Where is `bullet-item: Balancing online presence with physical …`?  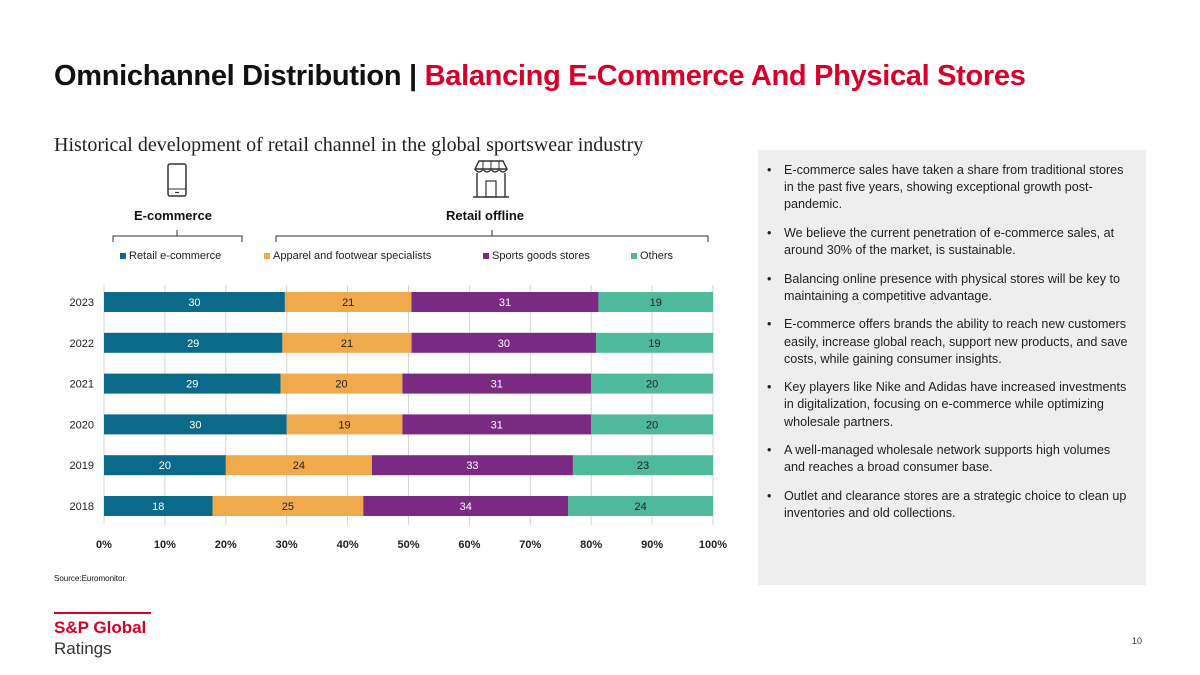 bullet-item: Balancing online presence with physical … is located at coordinates (949, 288).